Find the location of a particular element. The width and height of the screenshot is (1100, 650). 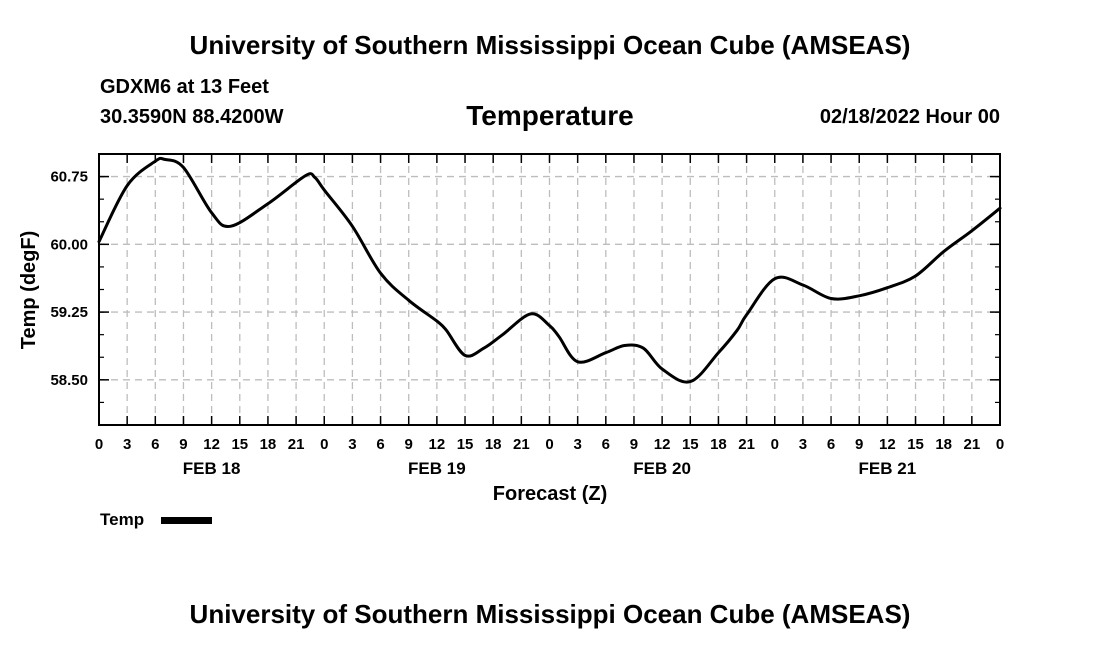

date-label: FEB 19 is located at coordinates (437, 468).